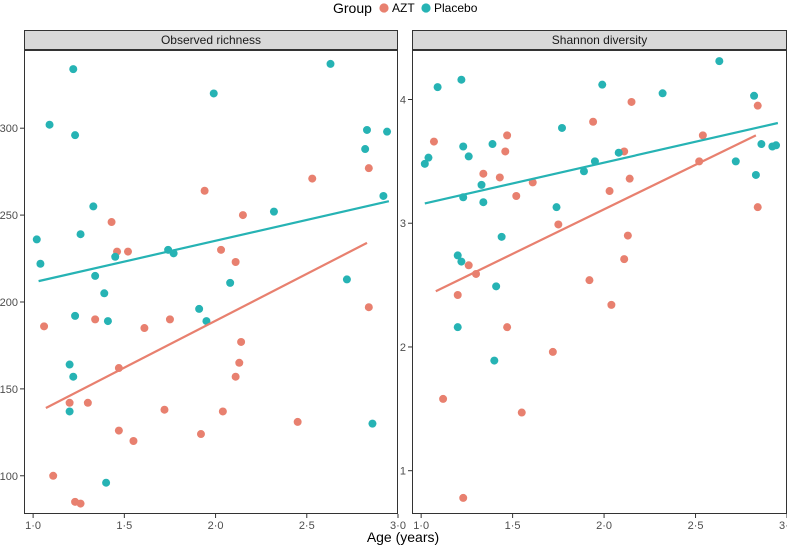  I want to click on x-tick-label-shannon-diversity: 1·5, so click(513, 526).